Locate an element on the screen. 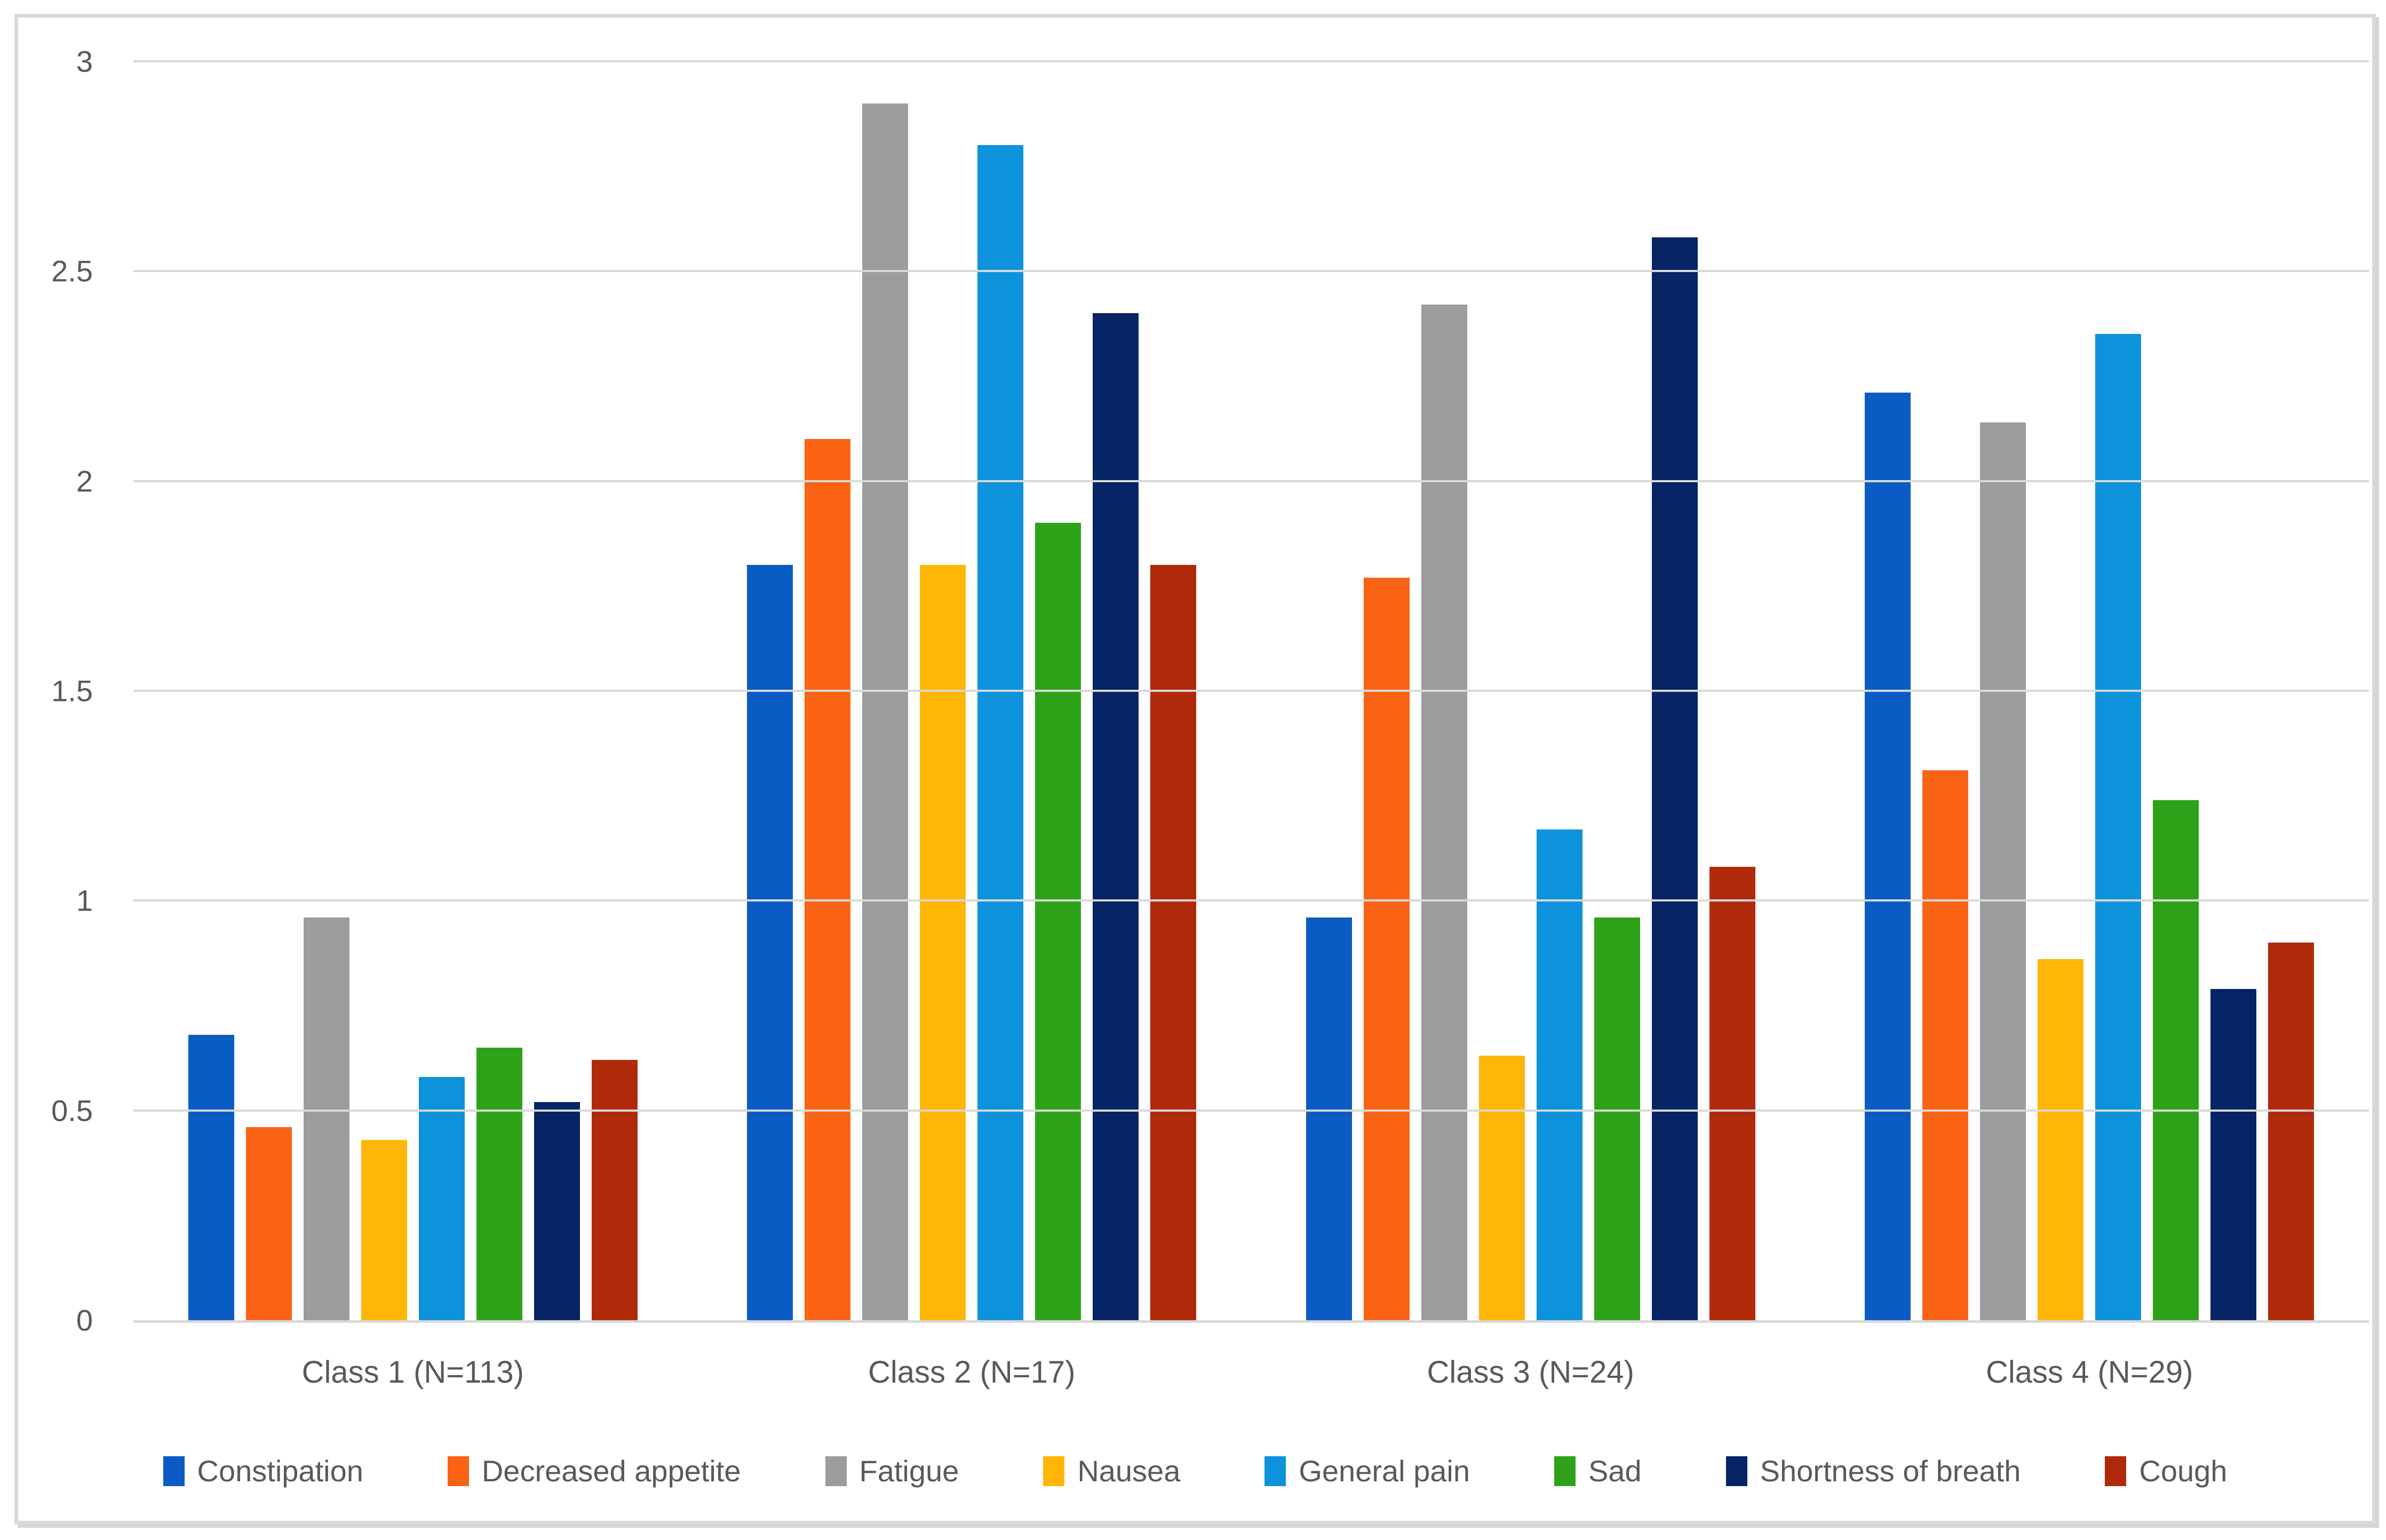  legend-item: General pain is located at coordinates (1367, 1471).